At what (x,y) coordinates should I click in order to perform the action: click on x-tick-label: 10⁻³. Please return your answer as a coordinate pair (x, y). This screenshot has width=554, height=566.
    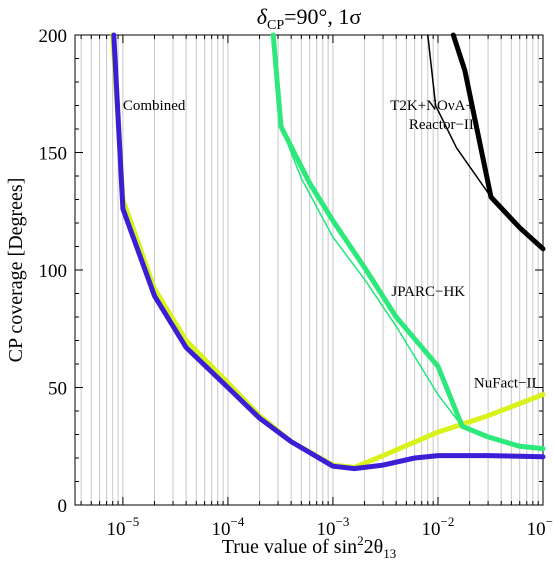
    Looking at the image, I should click on (333, 527).